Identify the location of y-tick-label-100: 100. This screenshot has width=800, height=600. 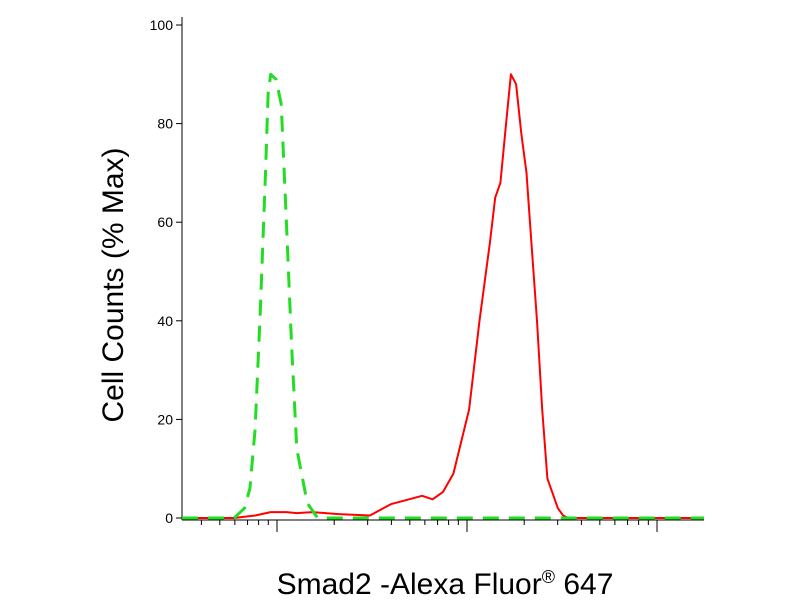
(162, 25).